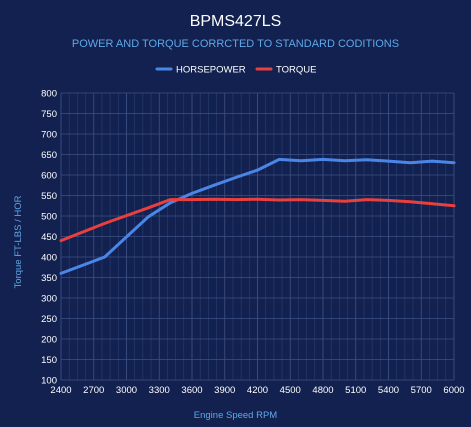 Image resolution: width=471 pixels, height=427 pixels. Describe the element at coordinates (49, 319) in the screenshot. I see `y-tick-label: 250` at that location.